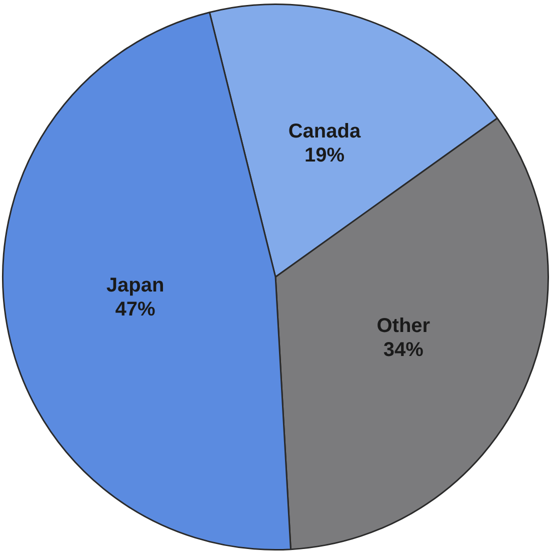  Describe the element at coordinates (135, 285) in the screenshot. I see `slice-label: Japan` at that location.